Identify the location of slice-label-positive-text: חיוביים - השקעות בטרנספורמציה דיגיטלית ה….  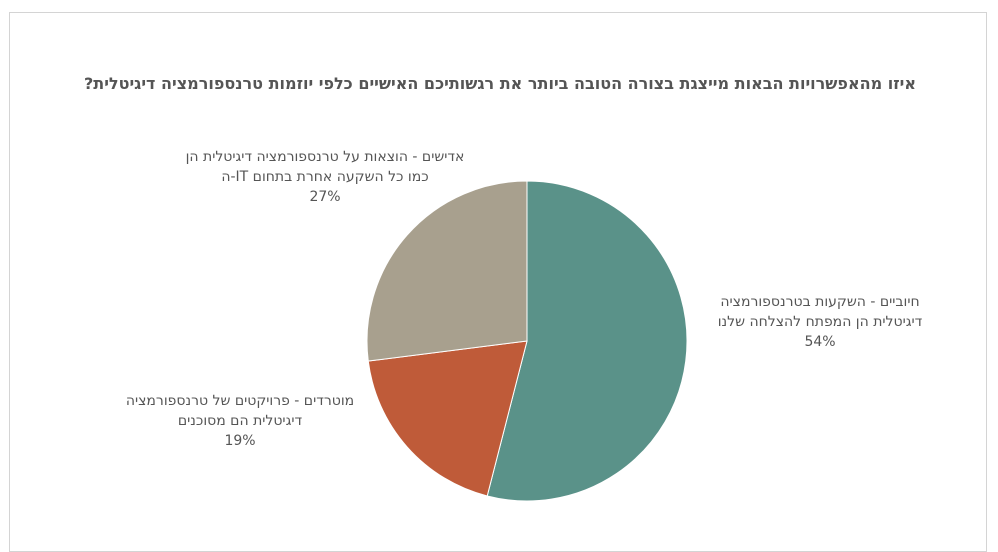
(820, 312).